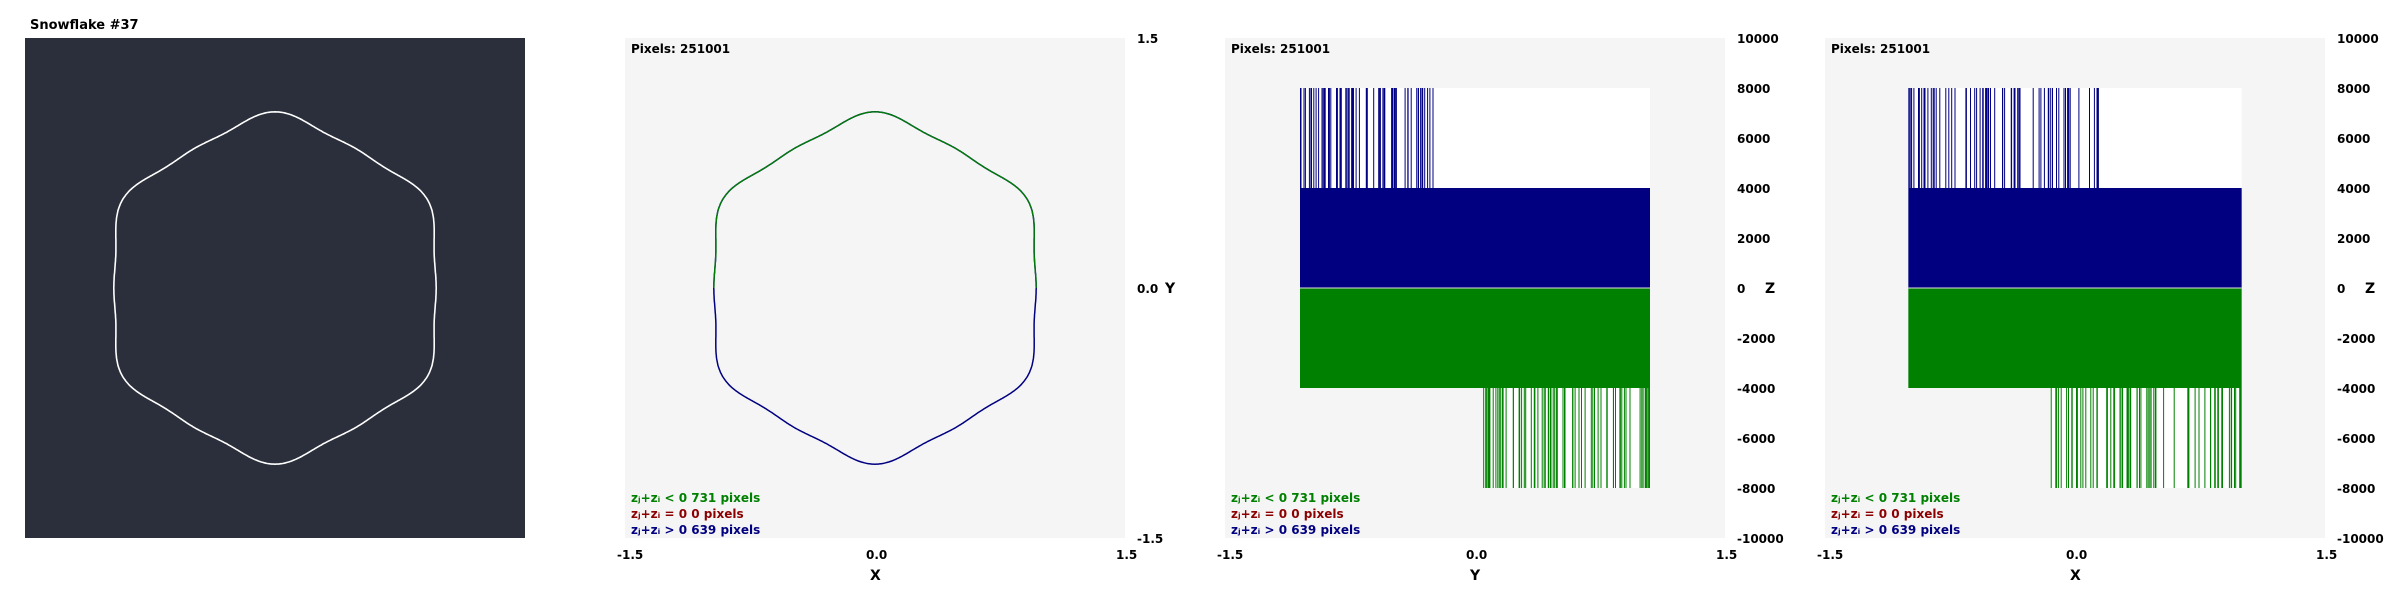  I want to click on snowflake-curve, so click(275, 288).